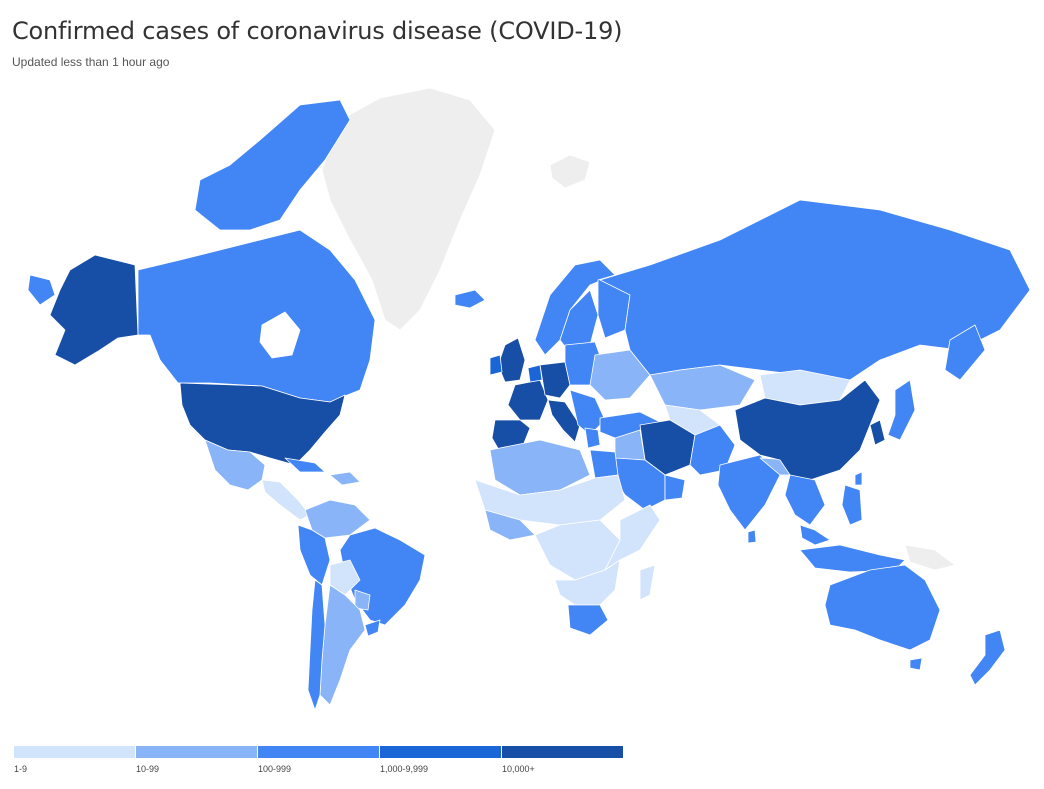 Image resolution: width=1044 pixels, height=789 pixels. I want to click on region-north-africa, so click(540, 467).